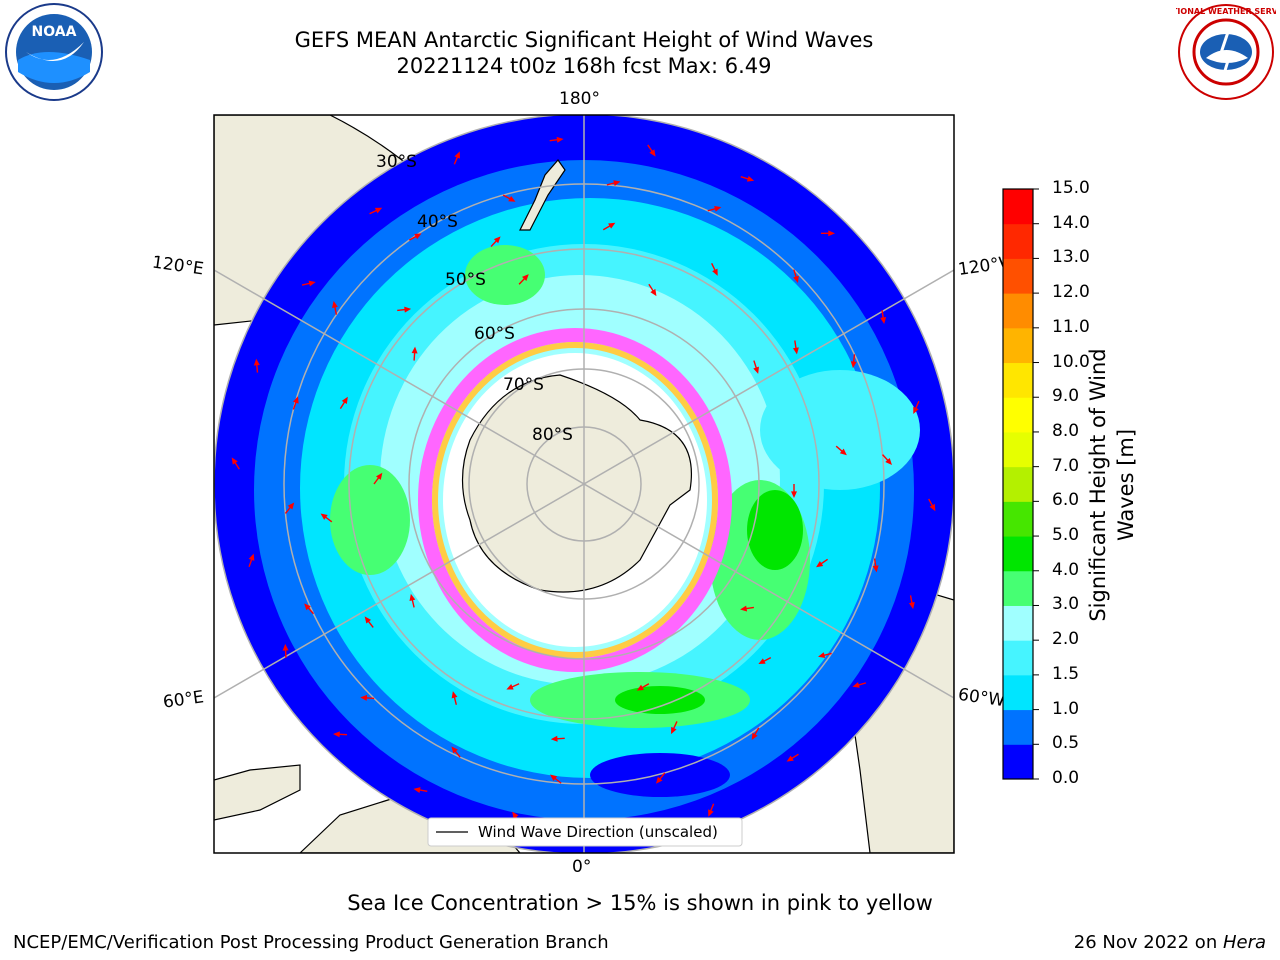  I want to click on nws-logo-icon: NATIONAL WEATHER SERVICE, so click(1220, 52).